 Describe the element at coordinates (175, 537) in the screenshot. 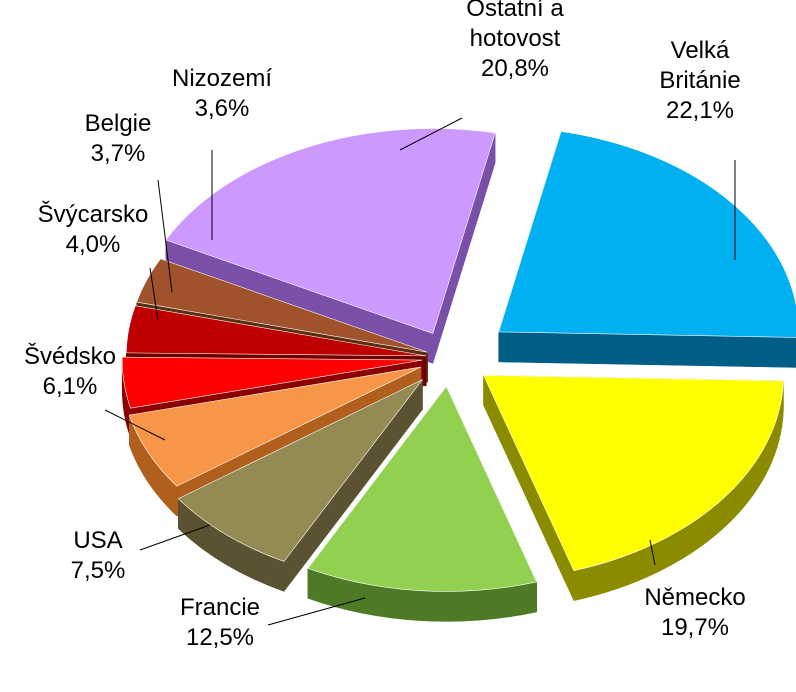

I see `leader-line-usa` at that location.